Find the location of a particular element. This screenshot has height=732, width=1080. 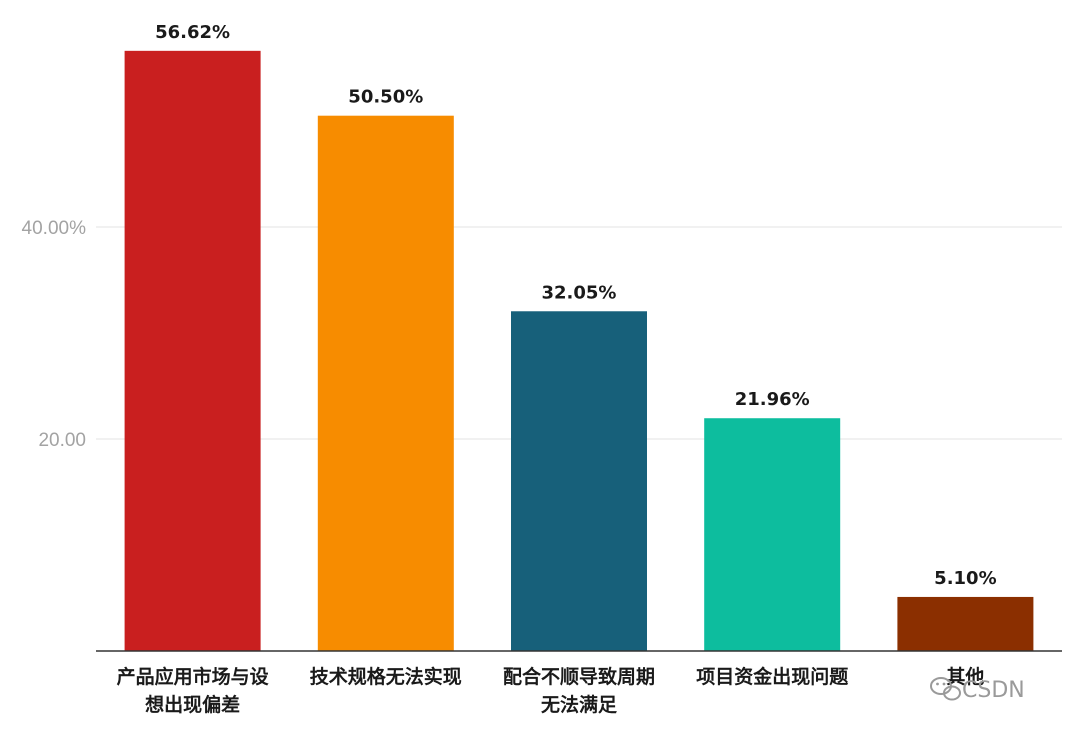

y-tick-label: 20.00 is located at coordinates (62, 440).